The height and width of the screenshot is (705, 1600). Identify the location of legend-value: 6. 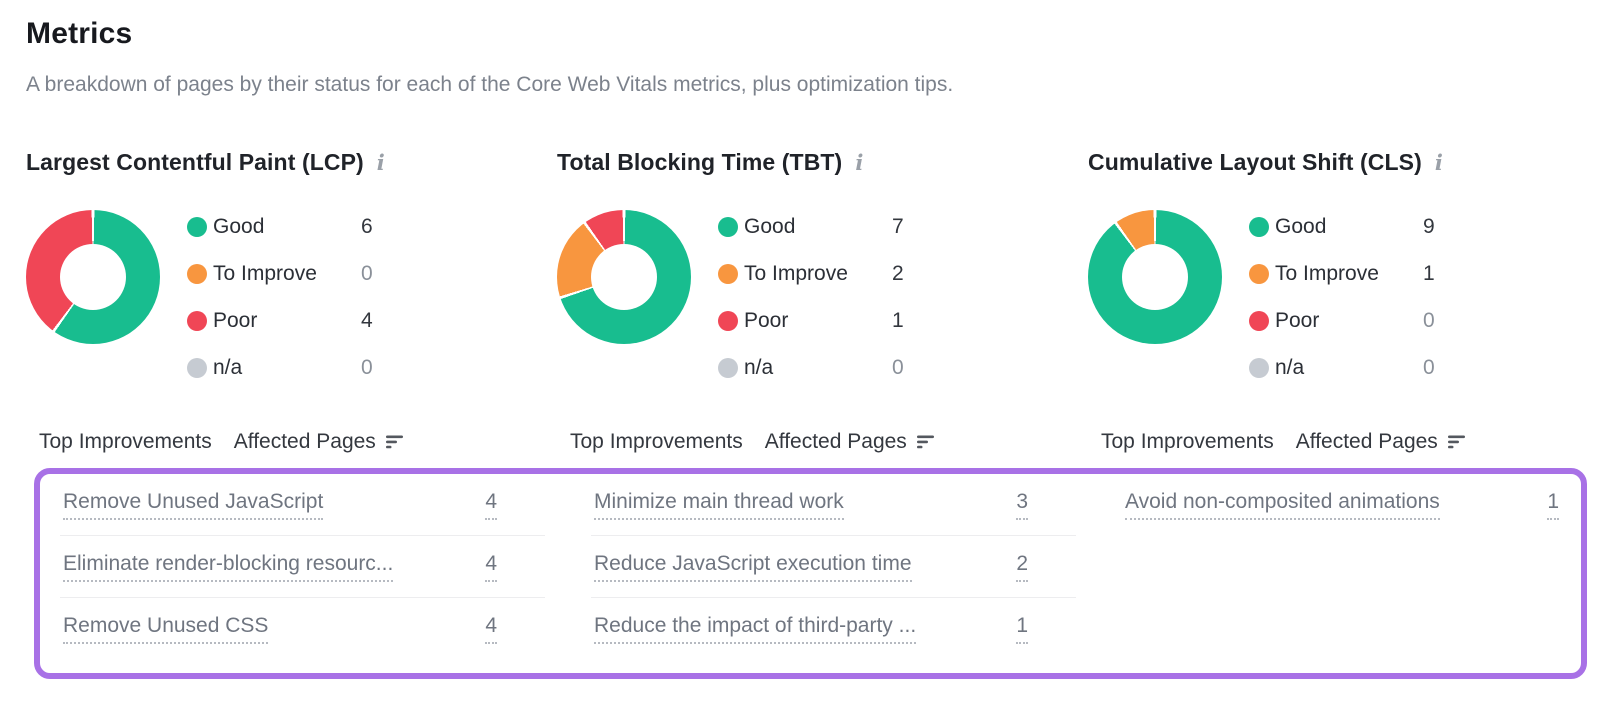
(367, 226).